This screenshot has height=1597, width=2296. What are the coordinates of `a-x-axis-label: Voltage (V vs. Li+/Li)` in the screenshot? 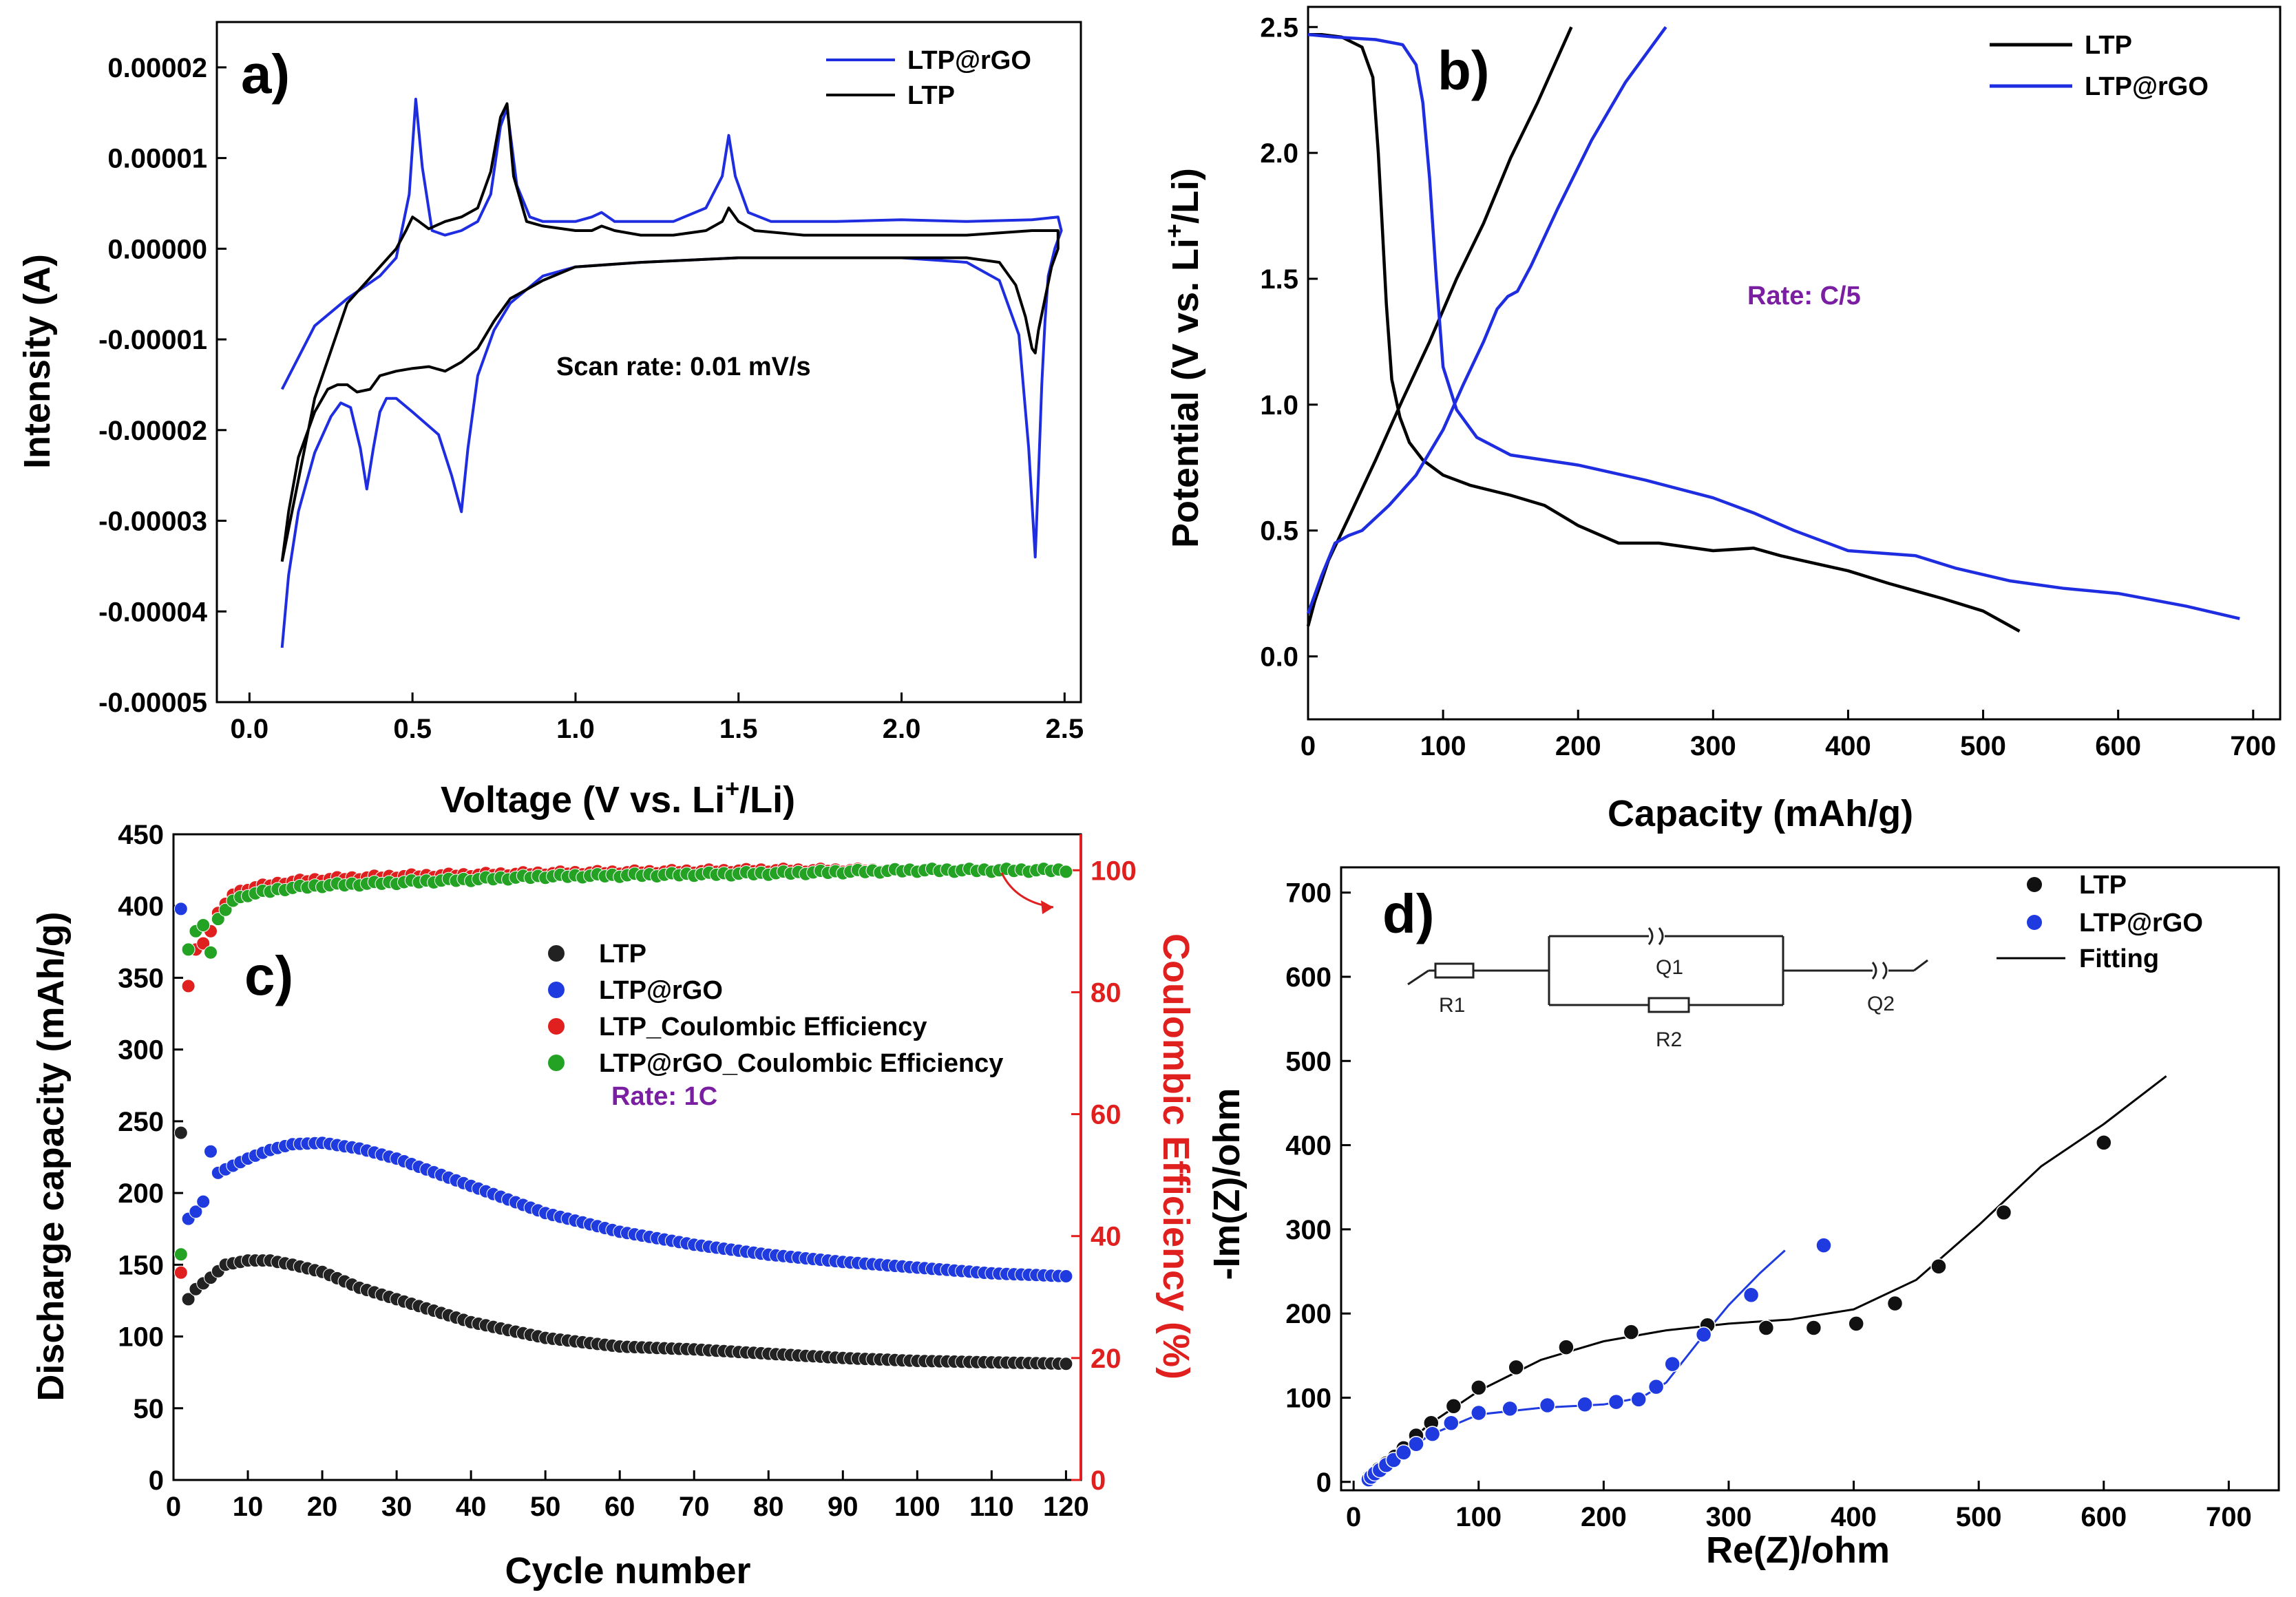 It's located at (618, 797).